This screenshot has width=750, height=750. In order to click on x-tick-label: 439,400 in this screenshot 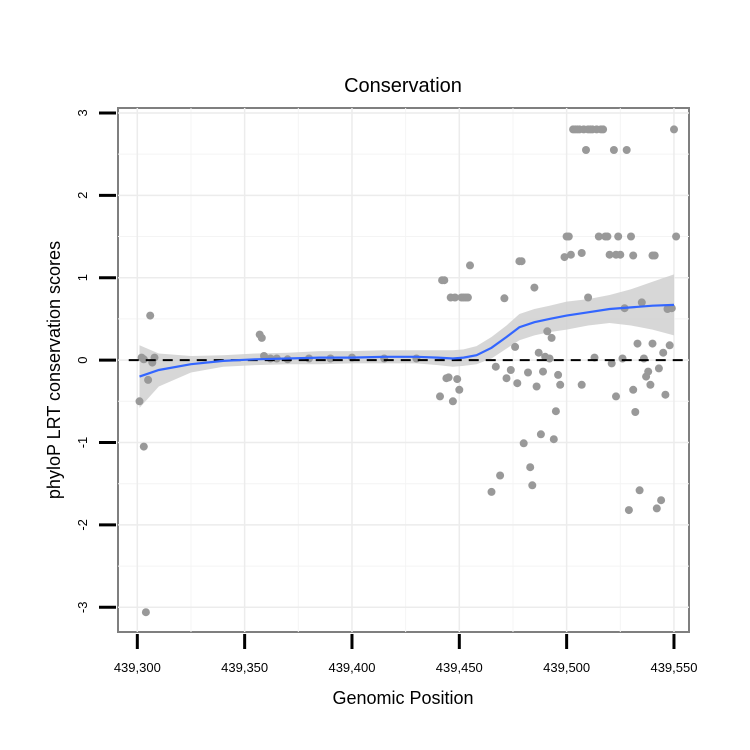, I will do `click(351, 667)`.